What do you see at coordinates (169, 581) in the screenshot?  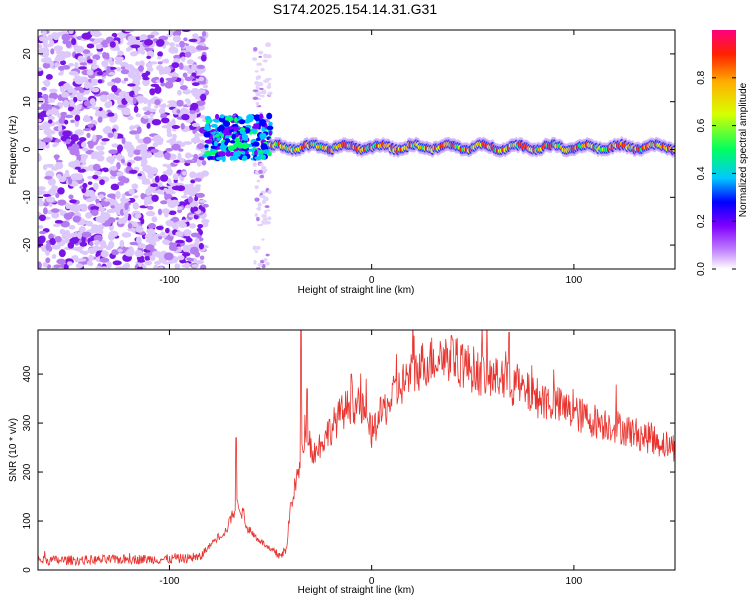 I see `snr-x-tick-label: -100` at bounding box center [169, 581].